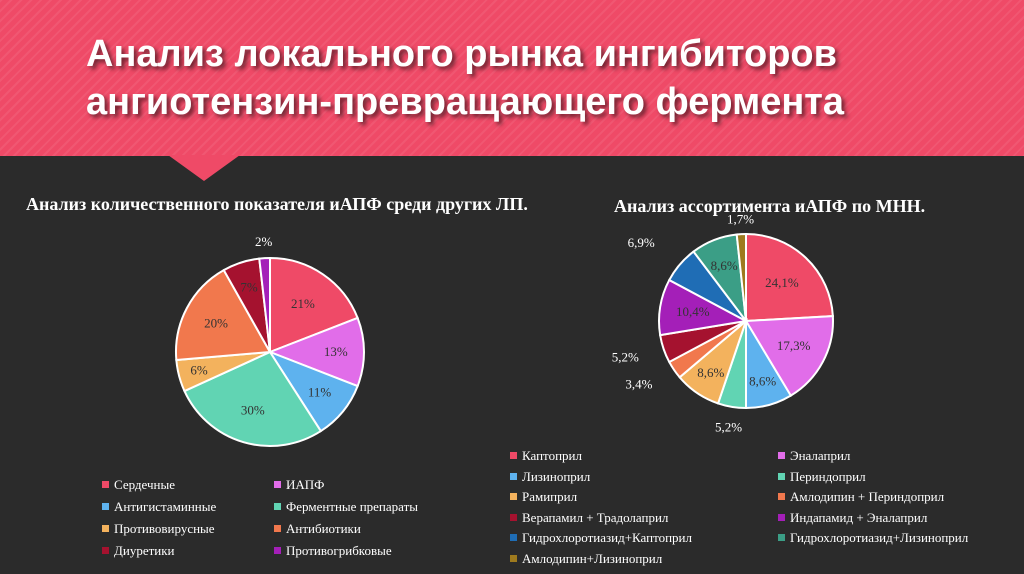 This screenshot has height=574, width=1024. I want to click on chart-1-legend-item-антигистаминные: Антигистаминные, so click(159, 507).